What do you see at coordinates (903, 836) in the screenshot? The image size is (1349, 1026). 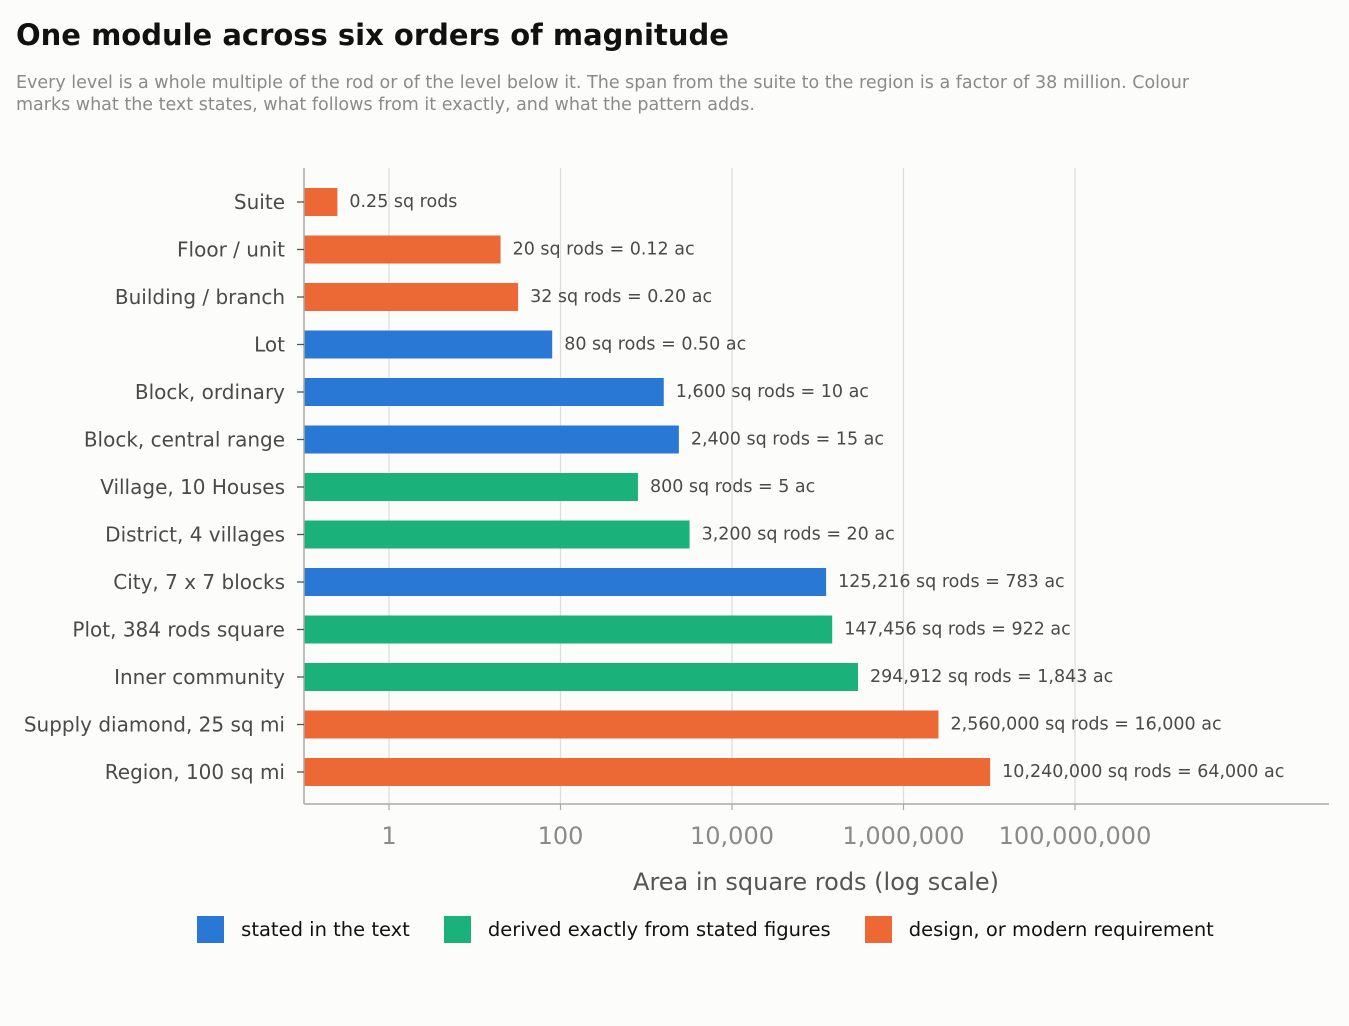 I see `x-tick-label: 1,000,000` at bounding box center [903, 836].